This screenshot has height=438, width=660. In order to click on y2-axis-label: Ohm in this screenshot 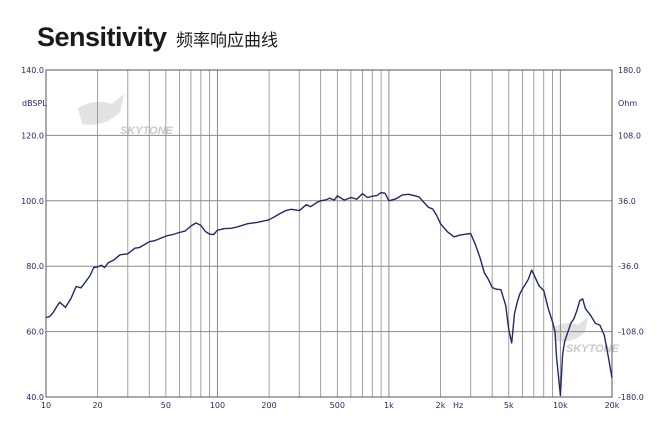, I will do `click(627, 103)`.